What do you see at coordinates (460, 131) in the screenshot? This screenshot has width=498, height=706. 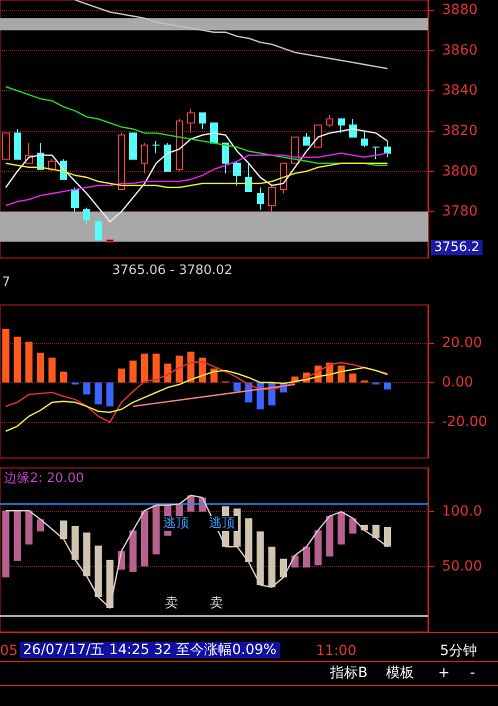 I see `y-tick-label: 3820` at bounding box center [460, 131].